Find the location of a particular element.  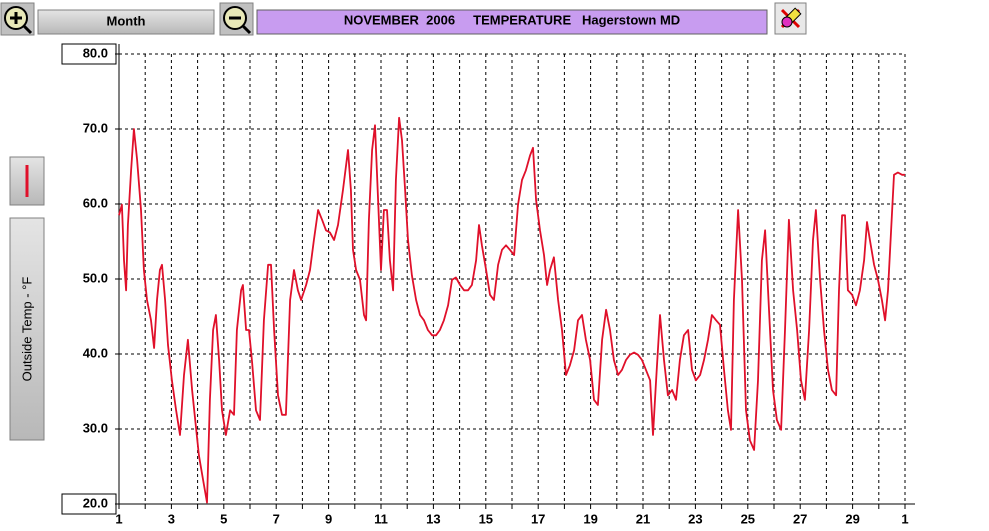

chart-title: NOVEMBER 2006 TEMPERATURE Hagerstown MD is located at coordinates (512, 19).